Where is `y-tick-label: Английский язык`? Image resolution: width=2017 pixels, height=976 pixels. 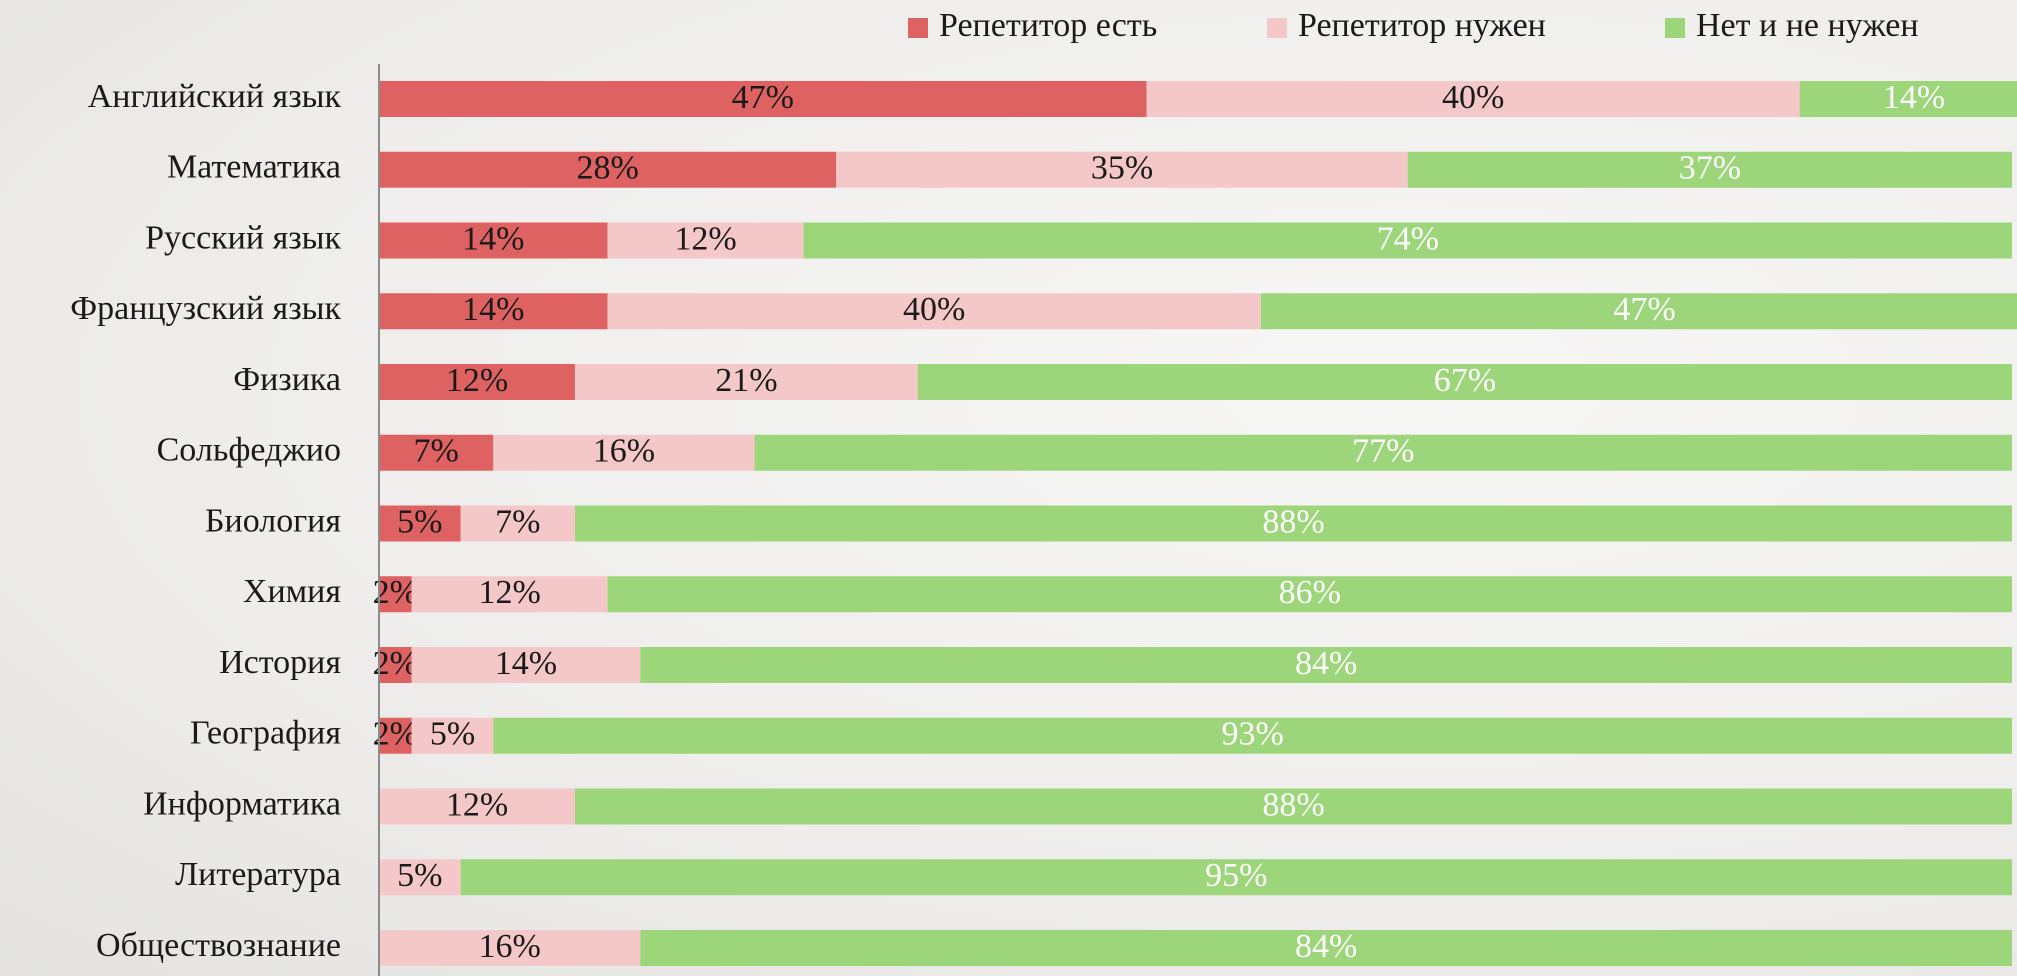 y-tick-label: Английский язык is located at coordinates (215, 96).